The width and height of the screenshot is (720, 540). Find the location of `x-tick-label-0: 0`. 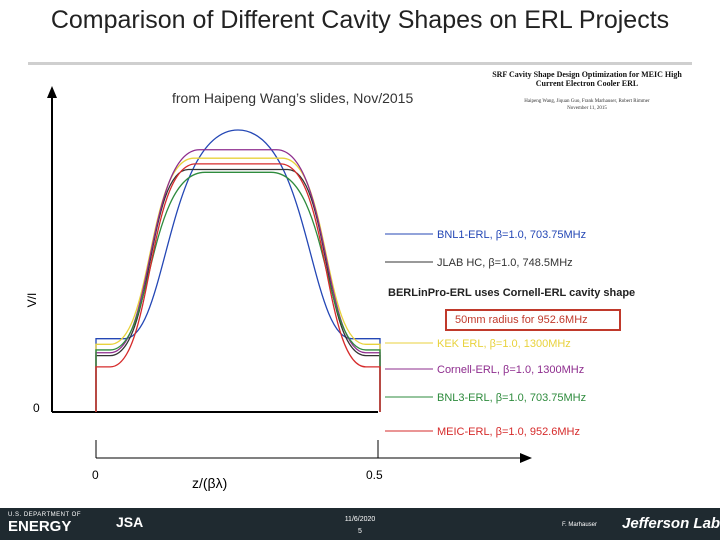

x-tick-label-0: 0 is located at coordinates (95, 475).